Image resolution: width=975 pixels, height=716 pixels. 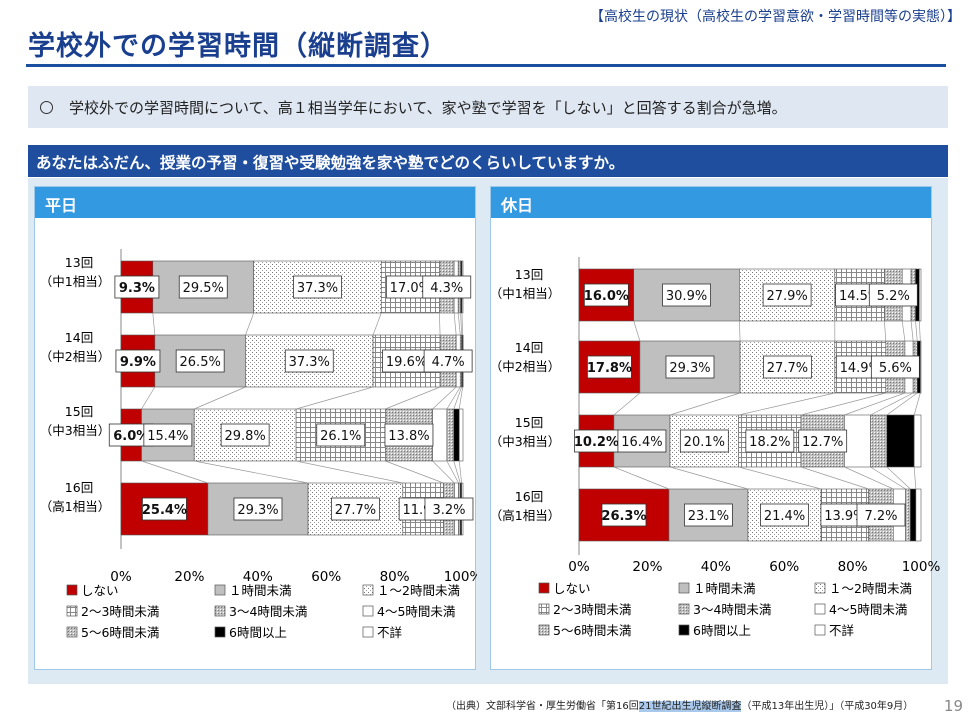 I want to click on svg-text: 6時間以上, so click(x=258, y=632).